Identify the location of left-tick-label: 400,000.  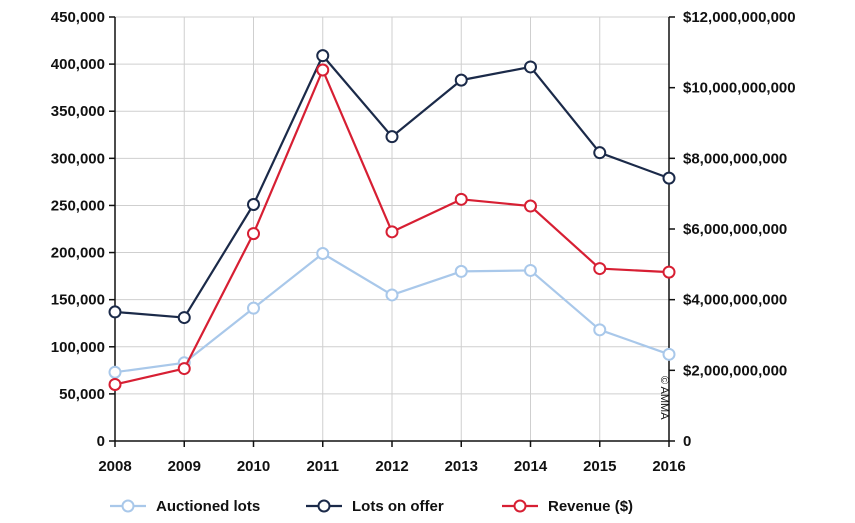
(78, 64).